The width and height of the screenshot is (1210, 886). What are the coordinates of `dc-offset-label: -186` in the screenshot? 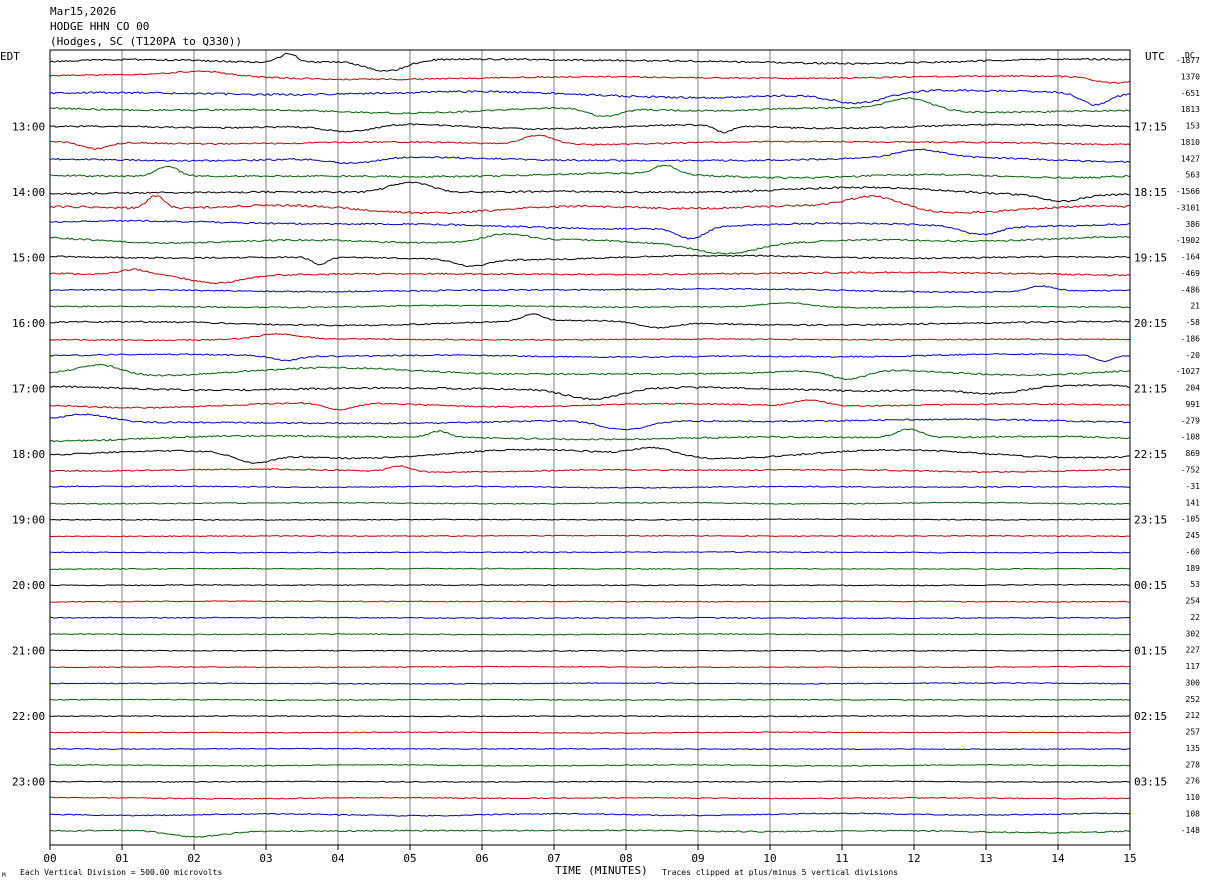 It's located at (1190, 338).